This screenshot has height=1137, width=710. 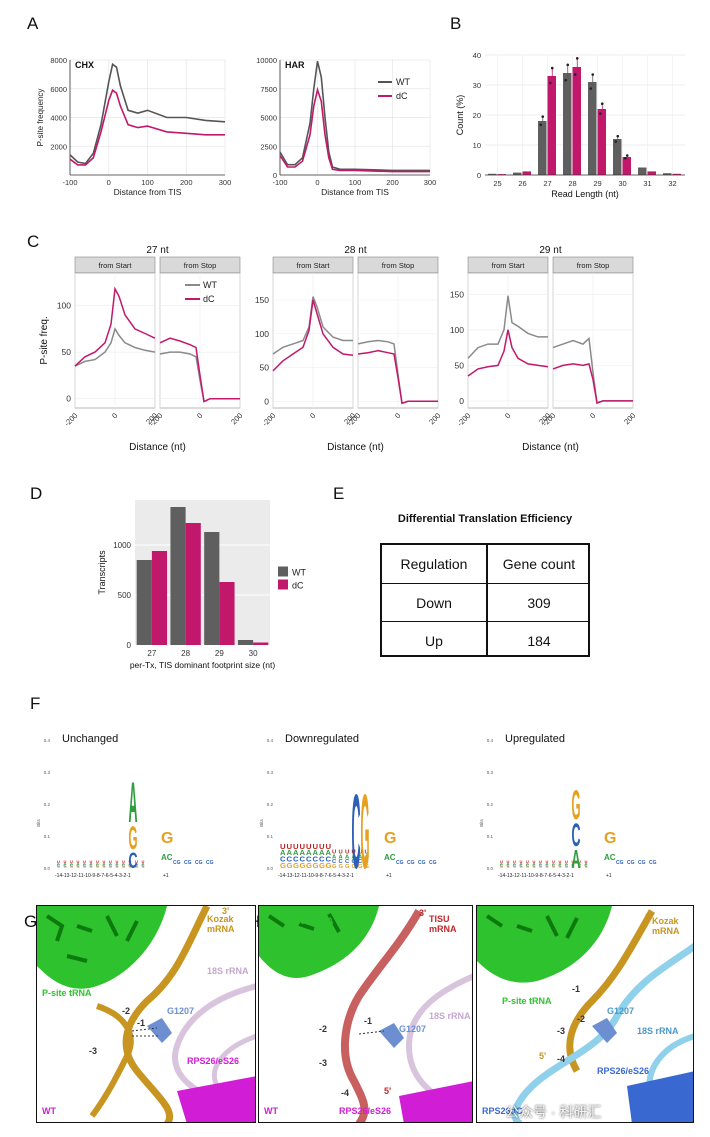 I want to click on table-header-row: Regulation Gene count, so click(x=485, y=564).